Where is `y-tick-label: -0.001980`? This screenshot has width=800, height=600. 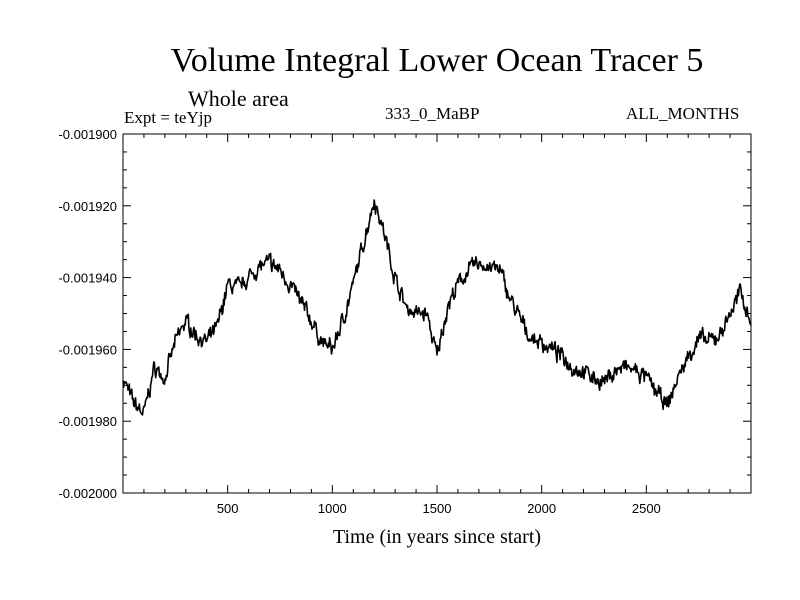
y-tick-label: -0.001980 is located at coordinates (87, 421).